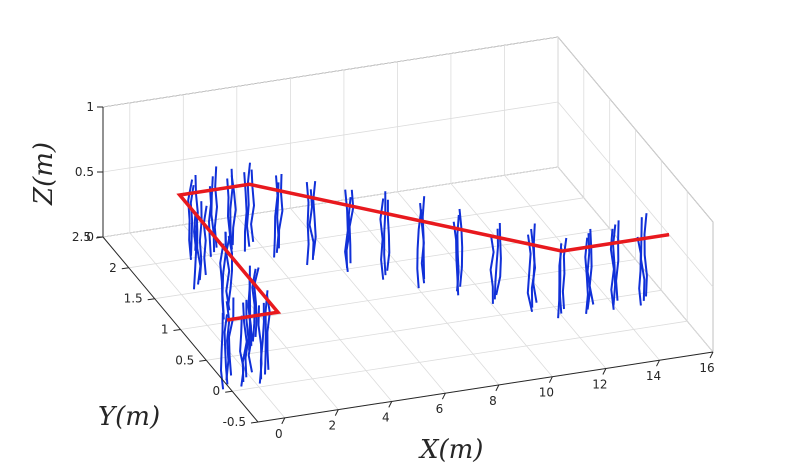 The image size is (789, 474). What do you see at coordinates (332, 426) in the screenshot?
I see `x-tick-label: 2` at bounding box center [332, 426].